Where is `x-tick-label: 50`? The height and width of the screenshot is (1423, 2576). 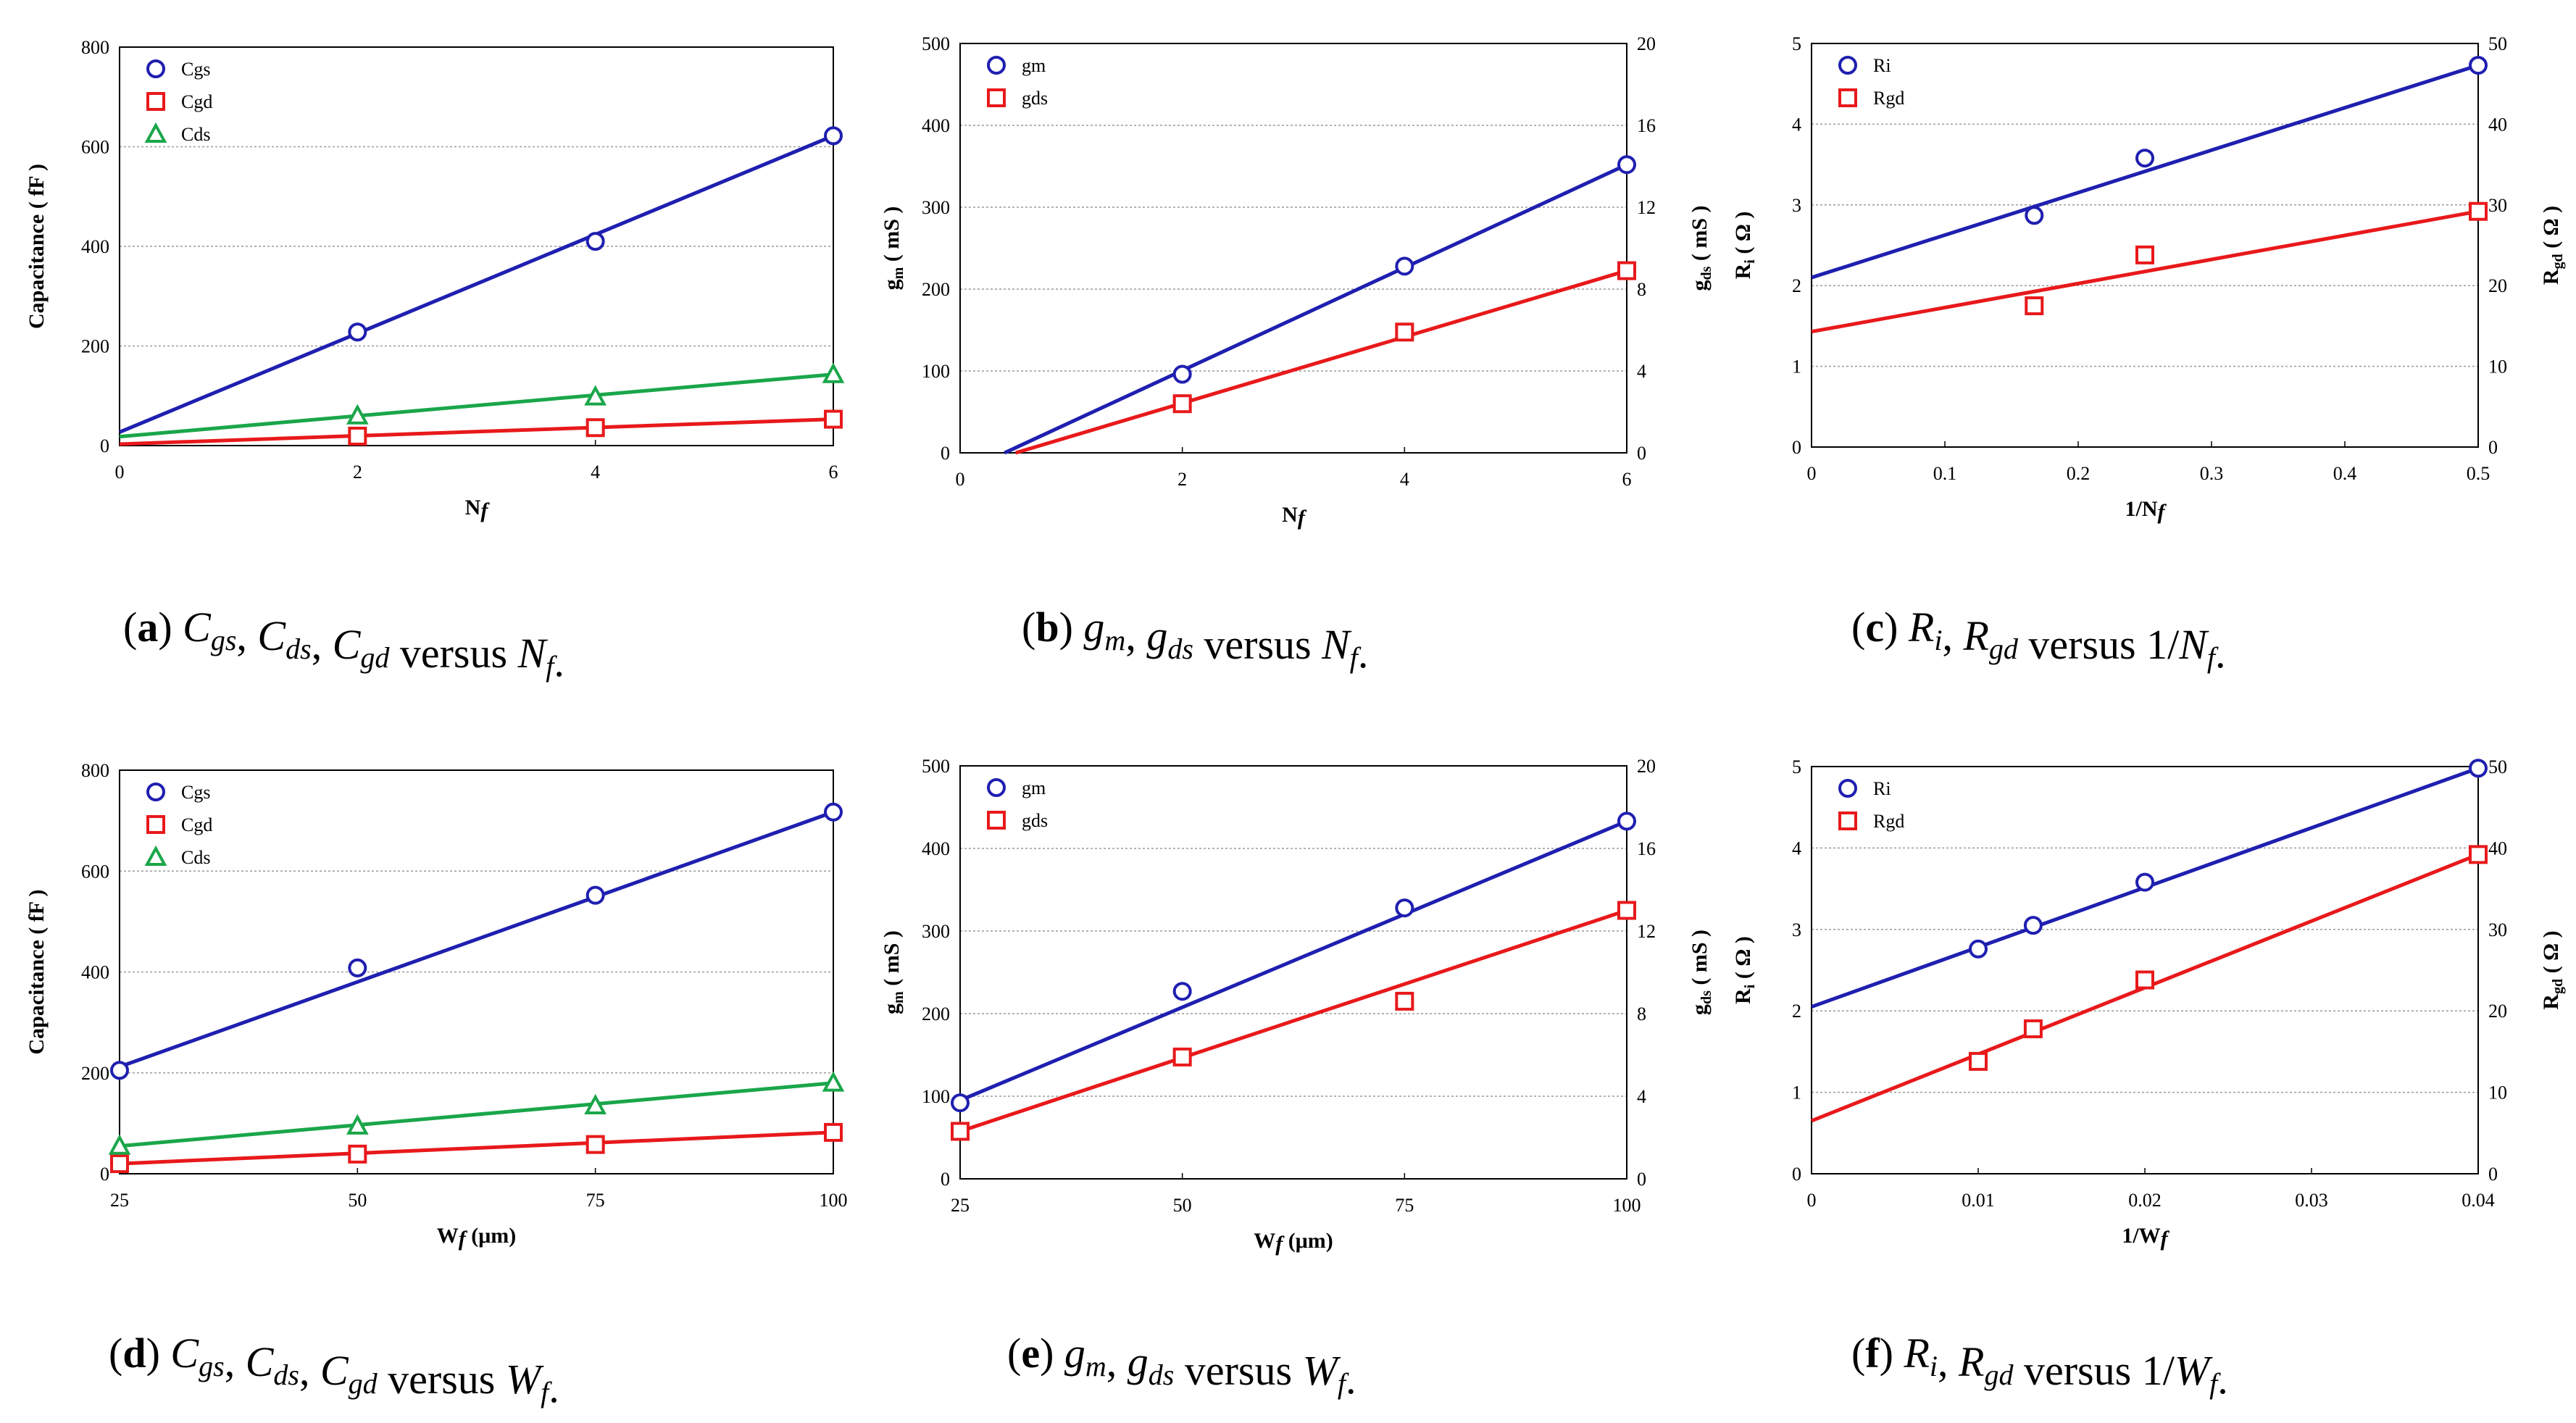 x-tick-label: 50 is located at coordinates (357, 1200).